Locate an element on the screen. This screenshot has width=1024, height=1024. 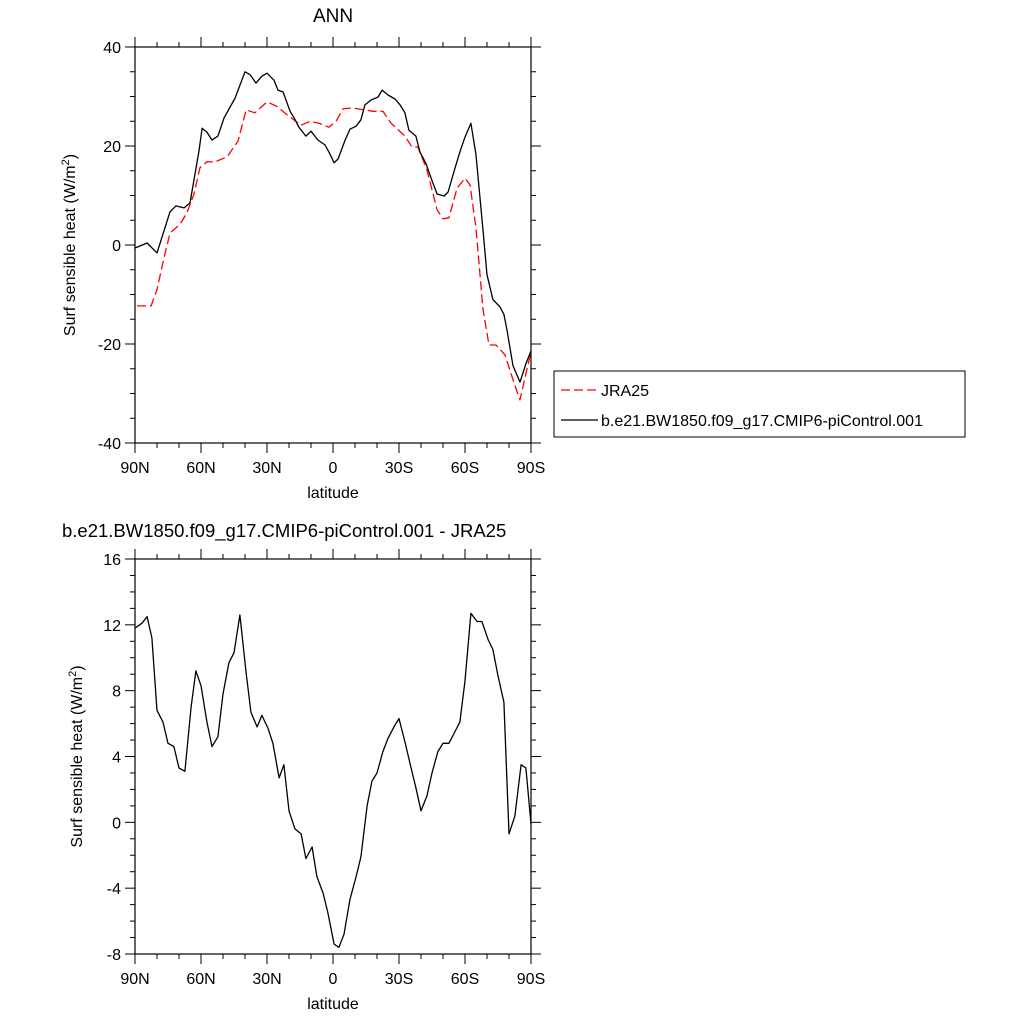
y-tick-label: 20 is located at coordinates (112, 147).